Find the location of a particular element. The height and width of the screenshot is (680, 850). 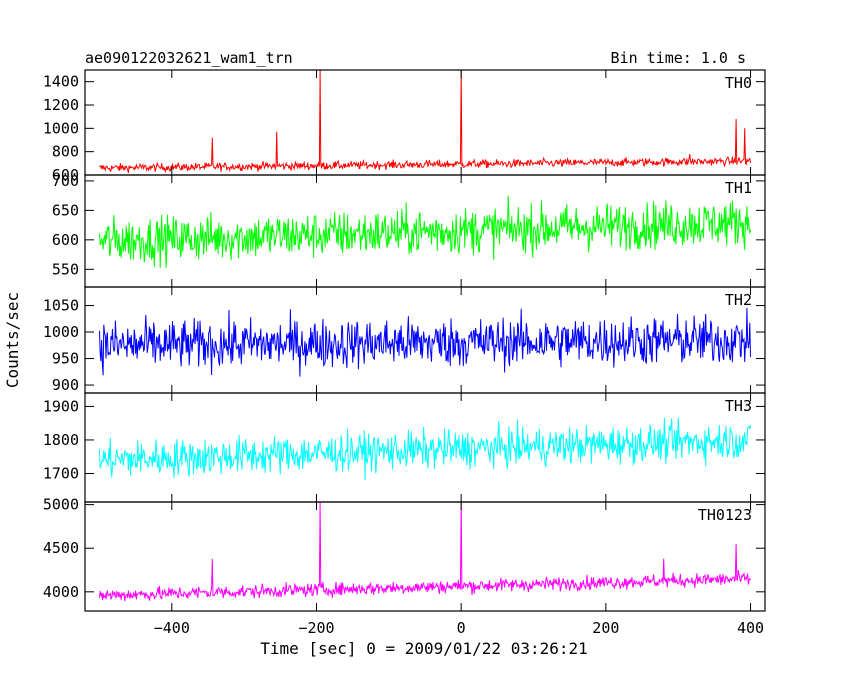

panel-th0: 600 800 1000 1200 1400 TH0 is located at coordinates (404, 126).